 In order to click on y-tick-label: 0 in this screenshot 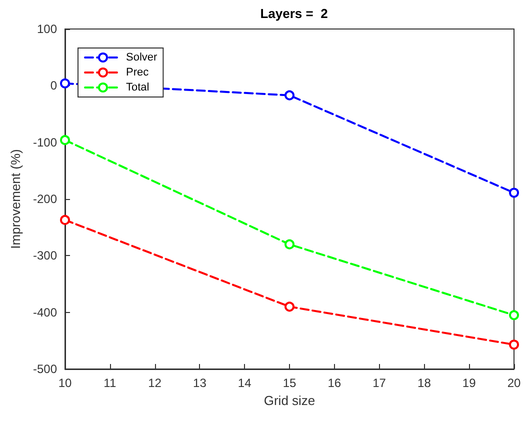, I will do `click(54, 85)`.